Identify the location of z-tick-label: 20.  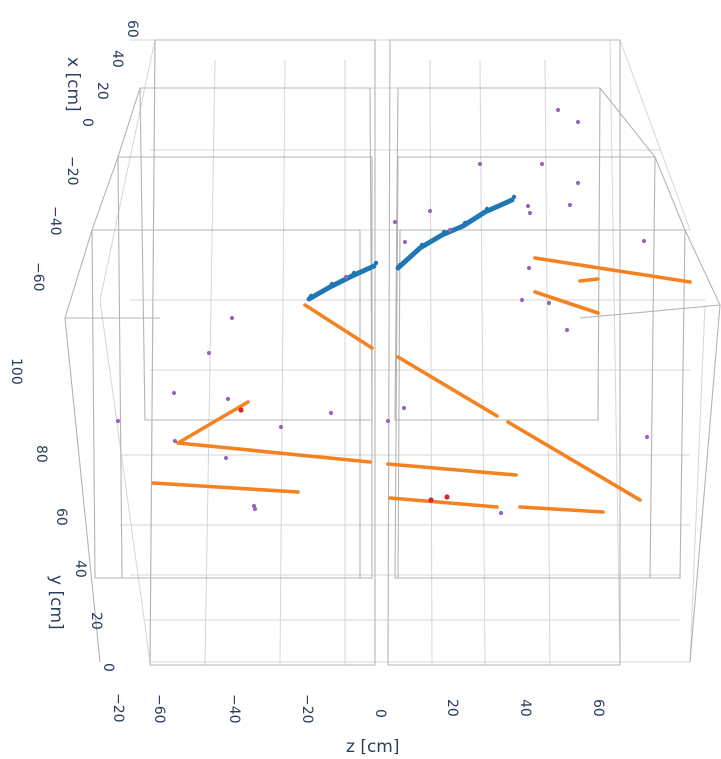
(452, 708).